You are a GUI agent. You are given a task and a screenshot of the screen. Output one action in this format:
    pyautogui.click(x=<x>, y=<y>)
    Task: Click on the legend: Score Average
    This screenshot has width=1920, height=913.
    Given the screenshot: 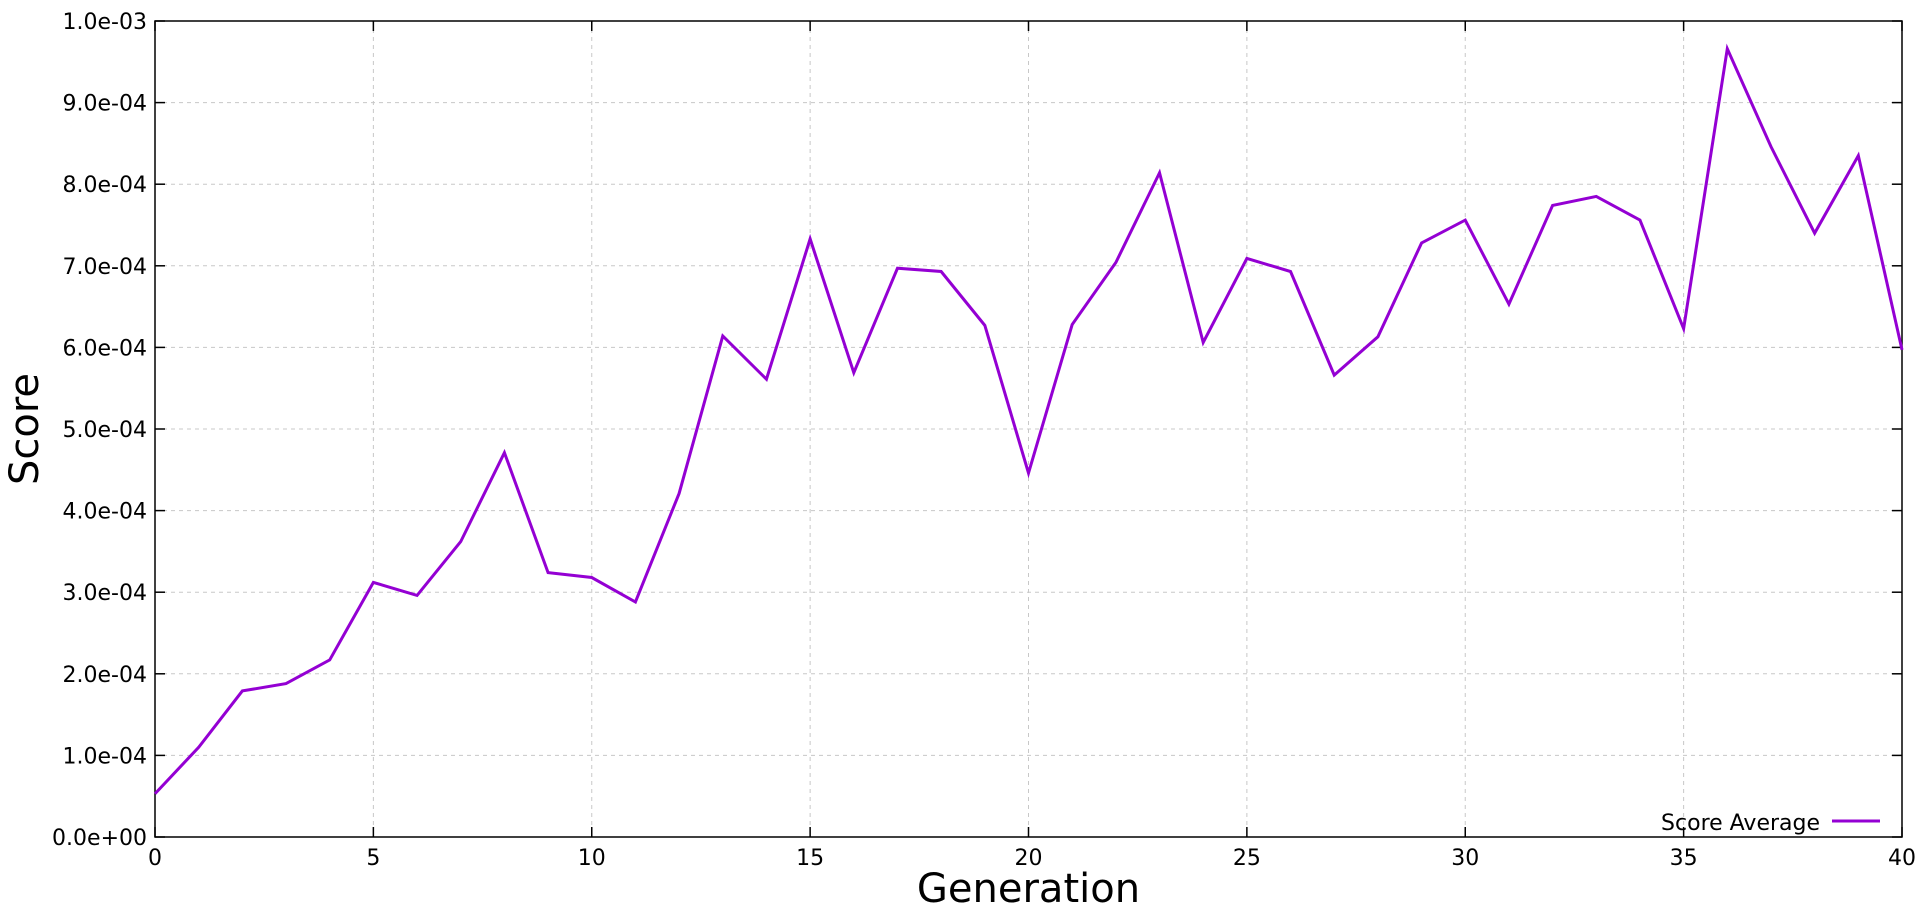 What is the action you would take?
    pyautogui.click(x=1770, y=823)
    